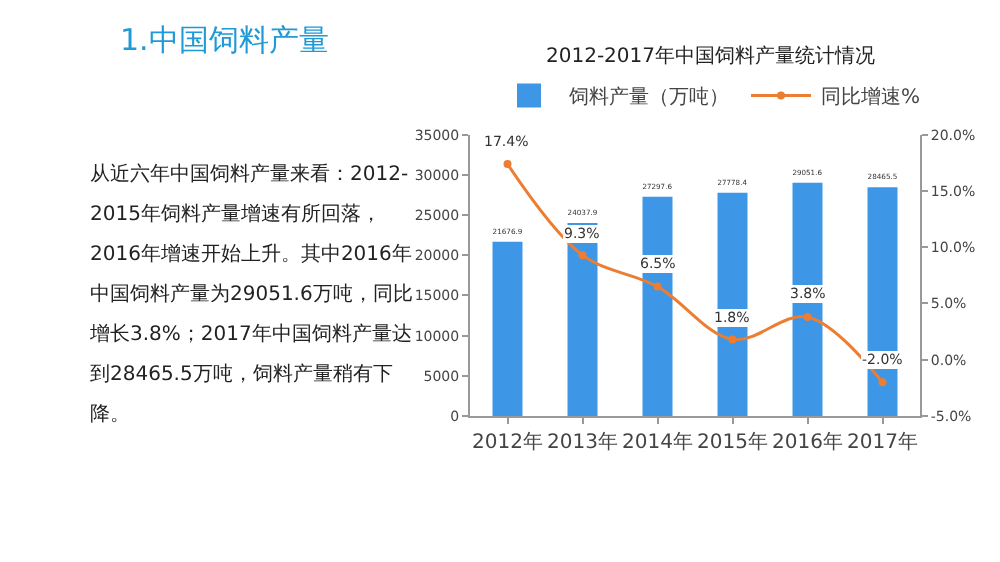  Describe the element at coordinates (882, 441) in the screenshot. I see `x-tick-label: 2017年` at that location.